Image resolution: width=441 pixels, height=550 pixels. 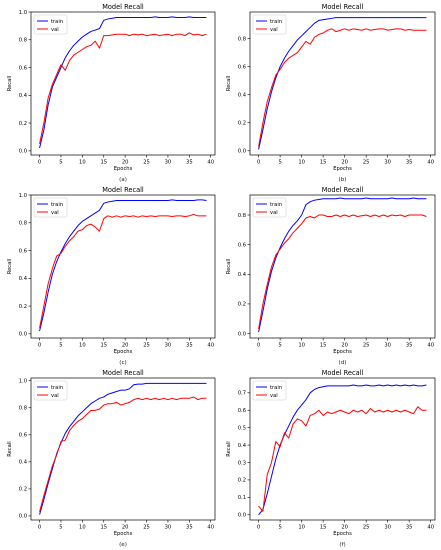 What do you see at coordinates (342, 545) in the screenshot?
I see `panel-caption: (f)` at bounding box center [342, 545].